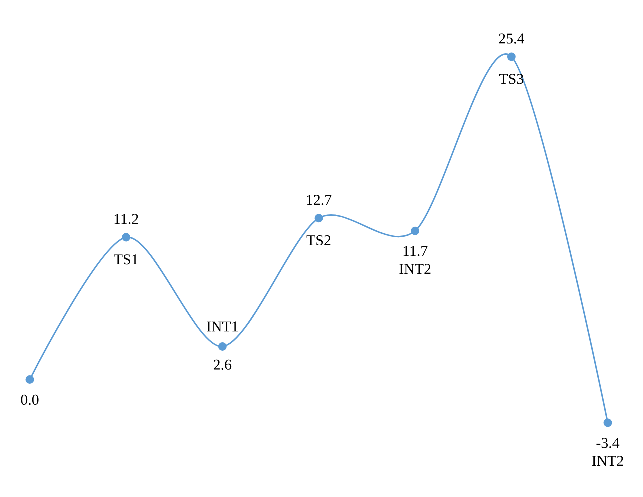 The height and width of the screenshot is (497, 643). I want to click on data-label: 2.6, so click(223, 365).